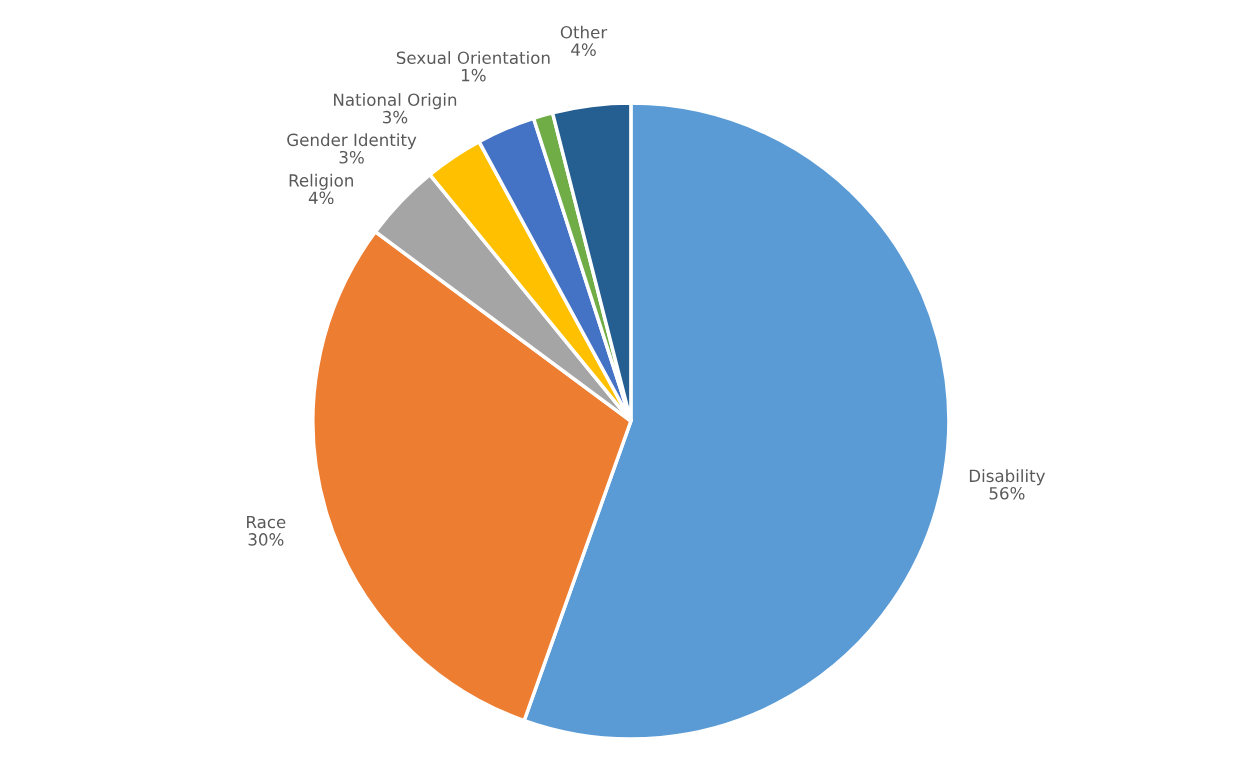 This screenshot has height=761, width=1250. I want to click on data-label: 30%, so click(266, 539).